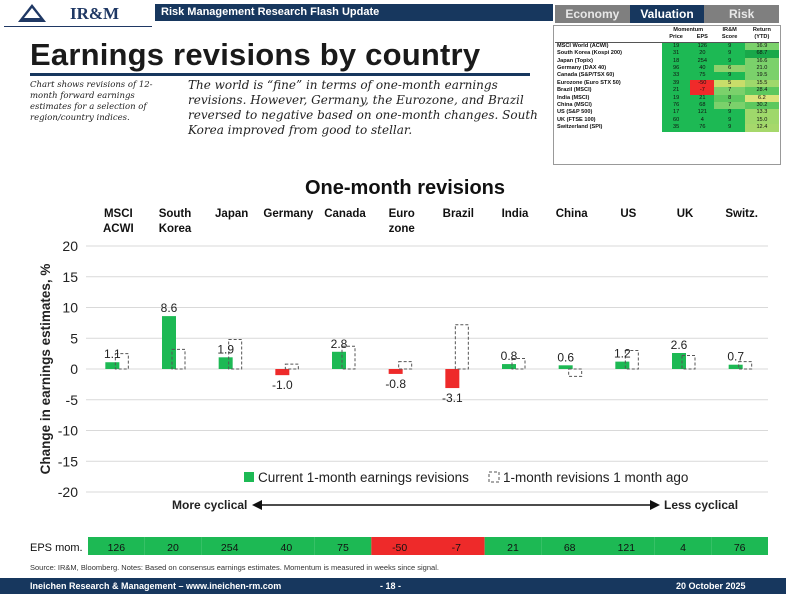  What do you see at coordinates (729, 91) in the screenshot?
I see `table-cell-score: 7` at bounding box center [729, 91].